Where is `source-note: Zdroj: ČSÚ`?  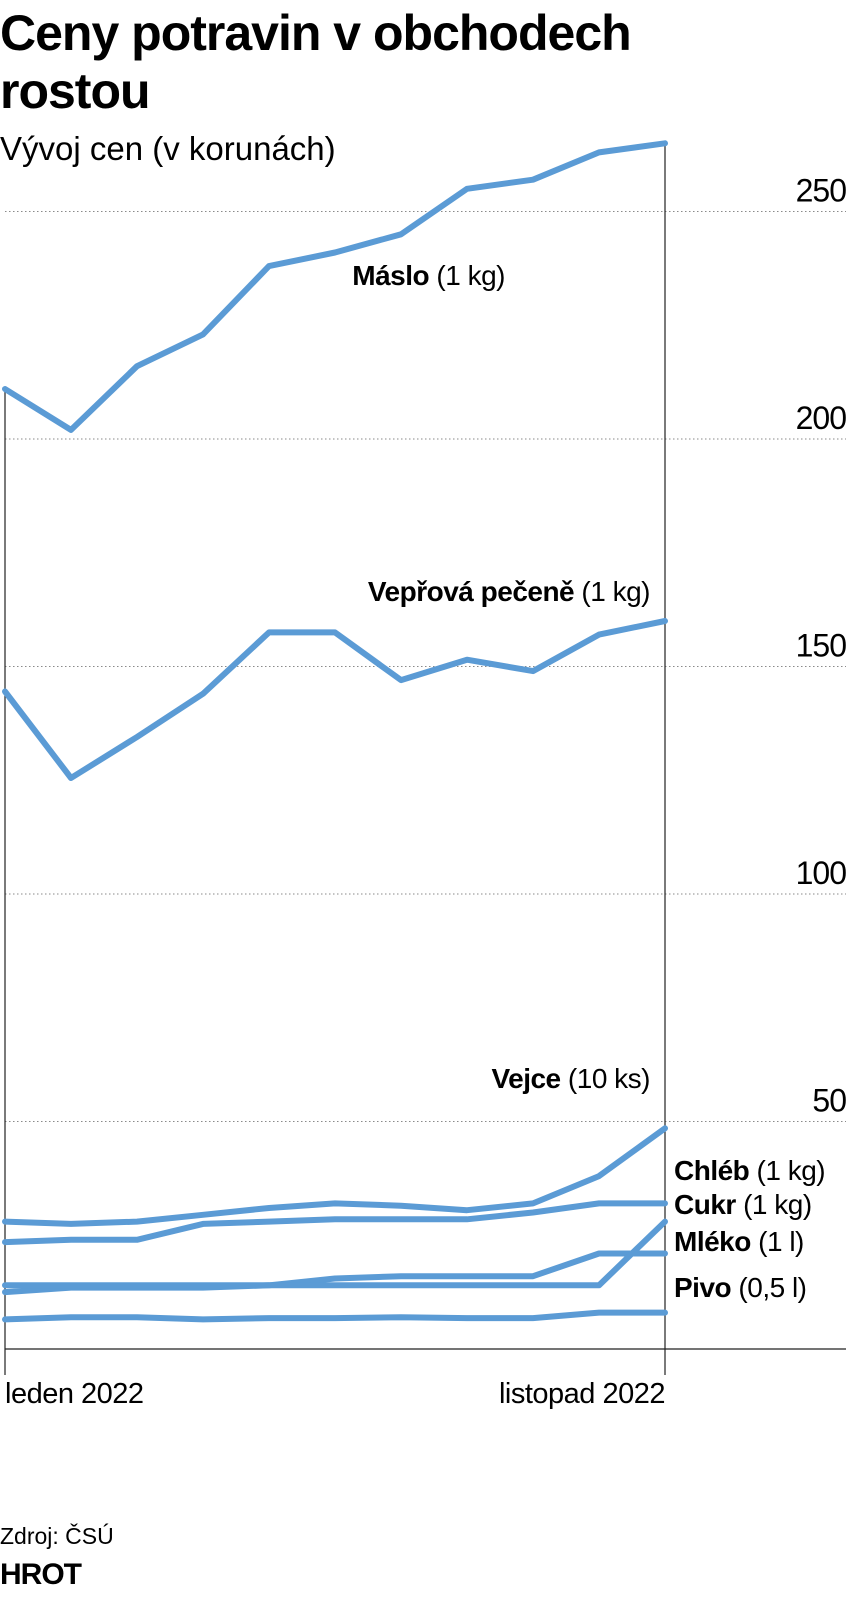
source-note: Zdroj: ČSÚ is located at coordinates (57, 1535).